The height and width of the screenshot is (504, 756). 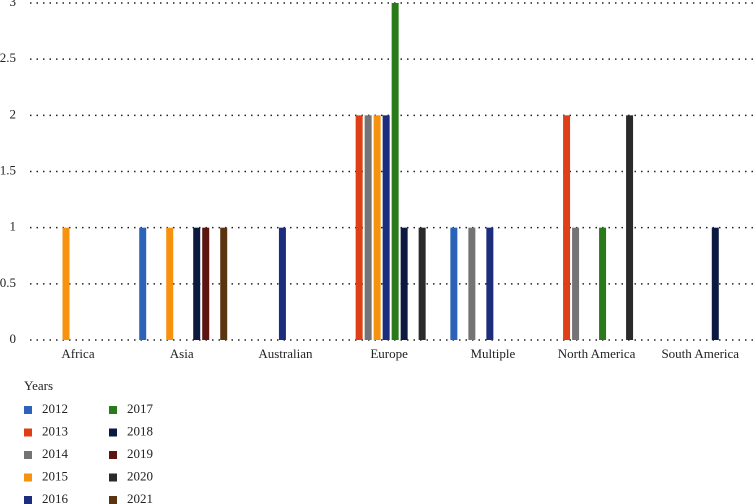 I want to click on legend-label: 2021, so click(x=140, y=497).